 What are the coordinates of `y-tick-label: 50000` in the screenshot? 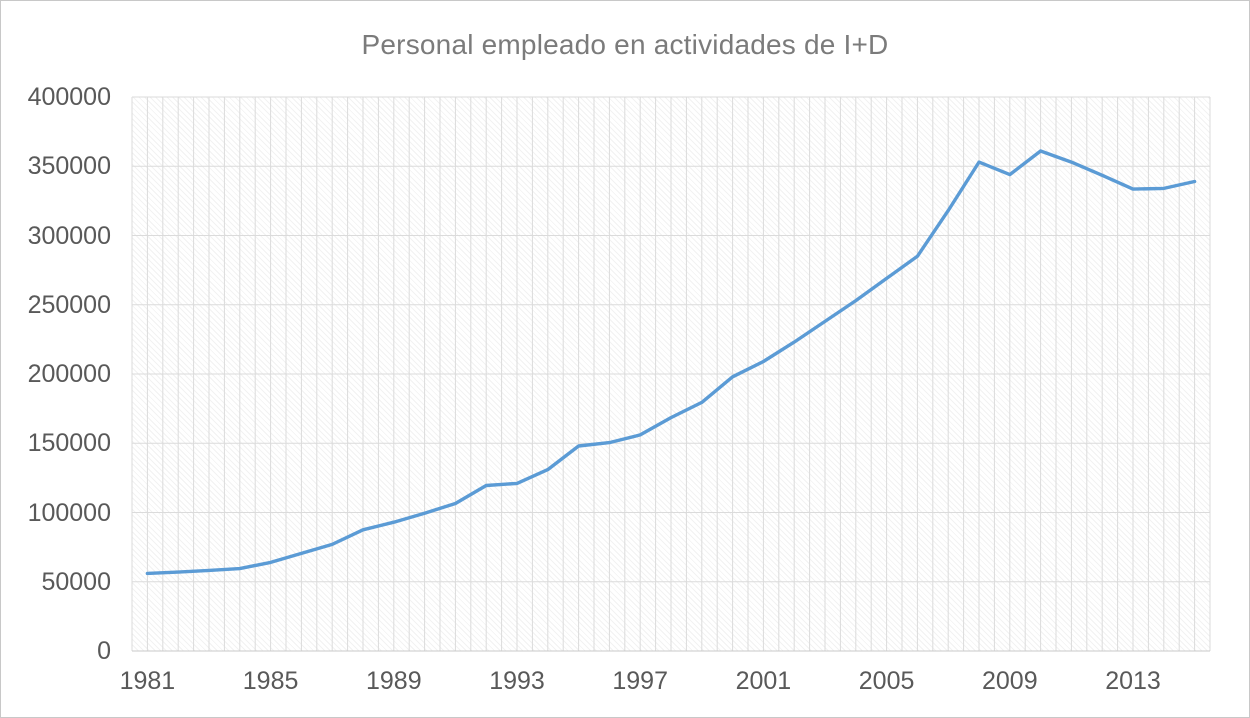 It's located at (76, 581).